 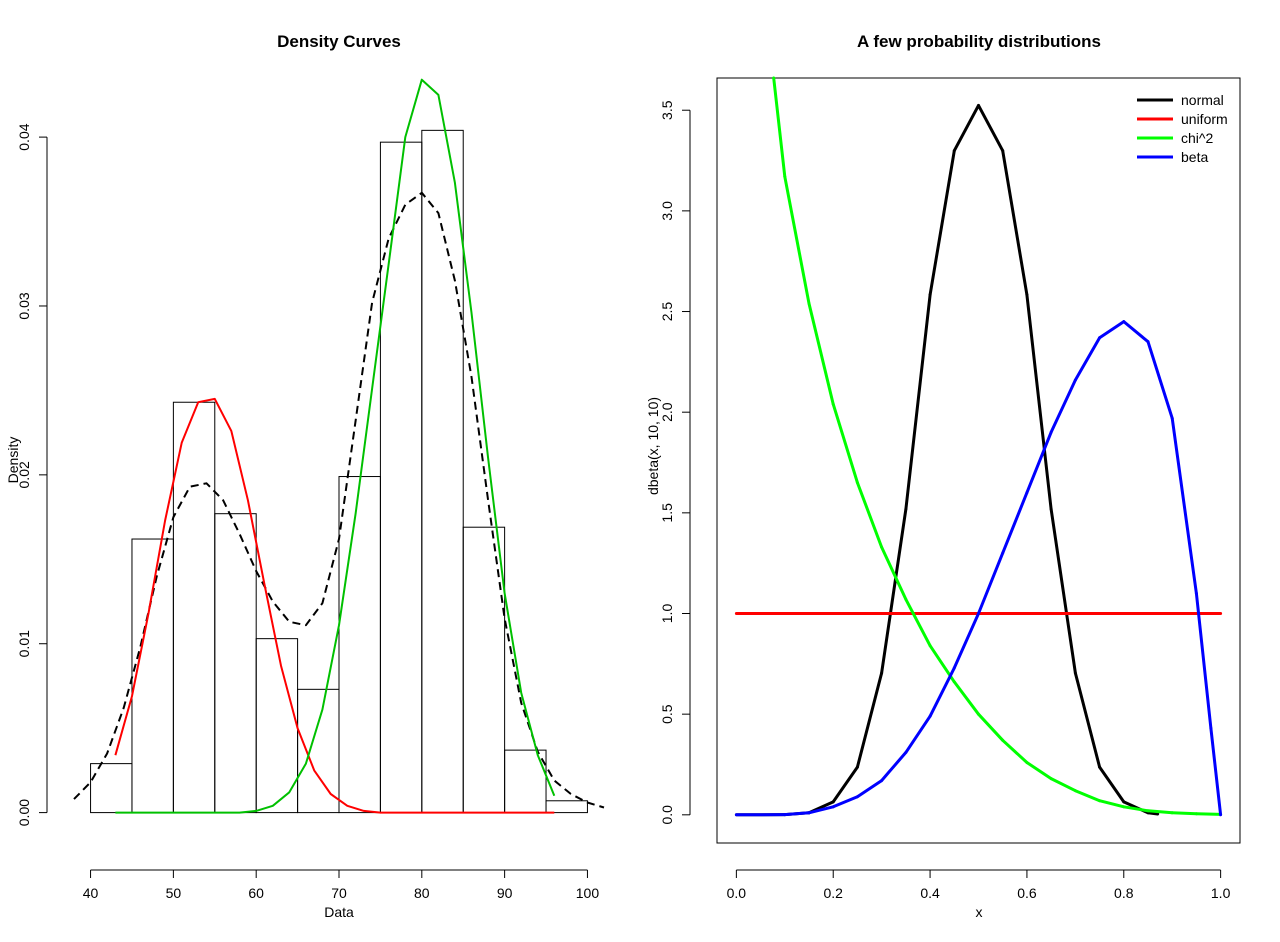 What do you see at coordinates (833, 893) in the screenshot?
I see `x-tick-label: 0.2` at bounding box center [833, 893].